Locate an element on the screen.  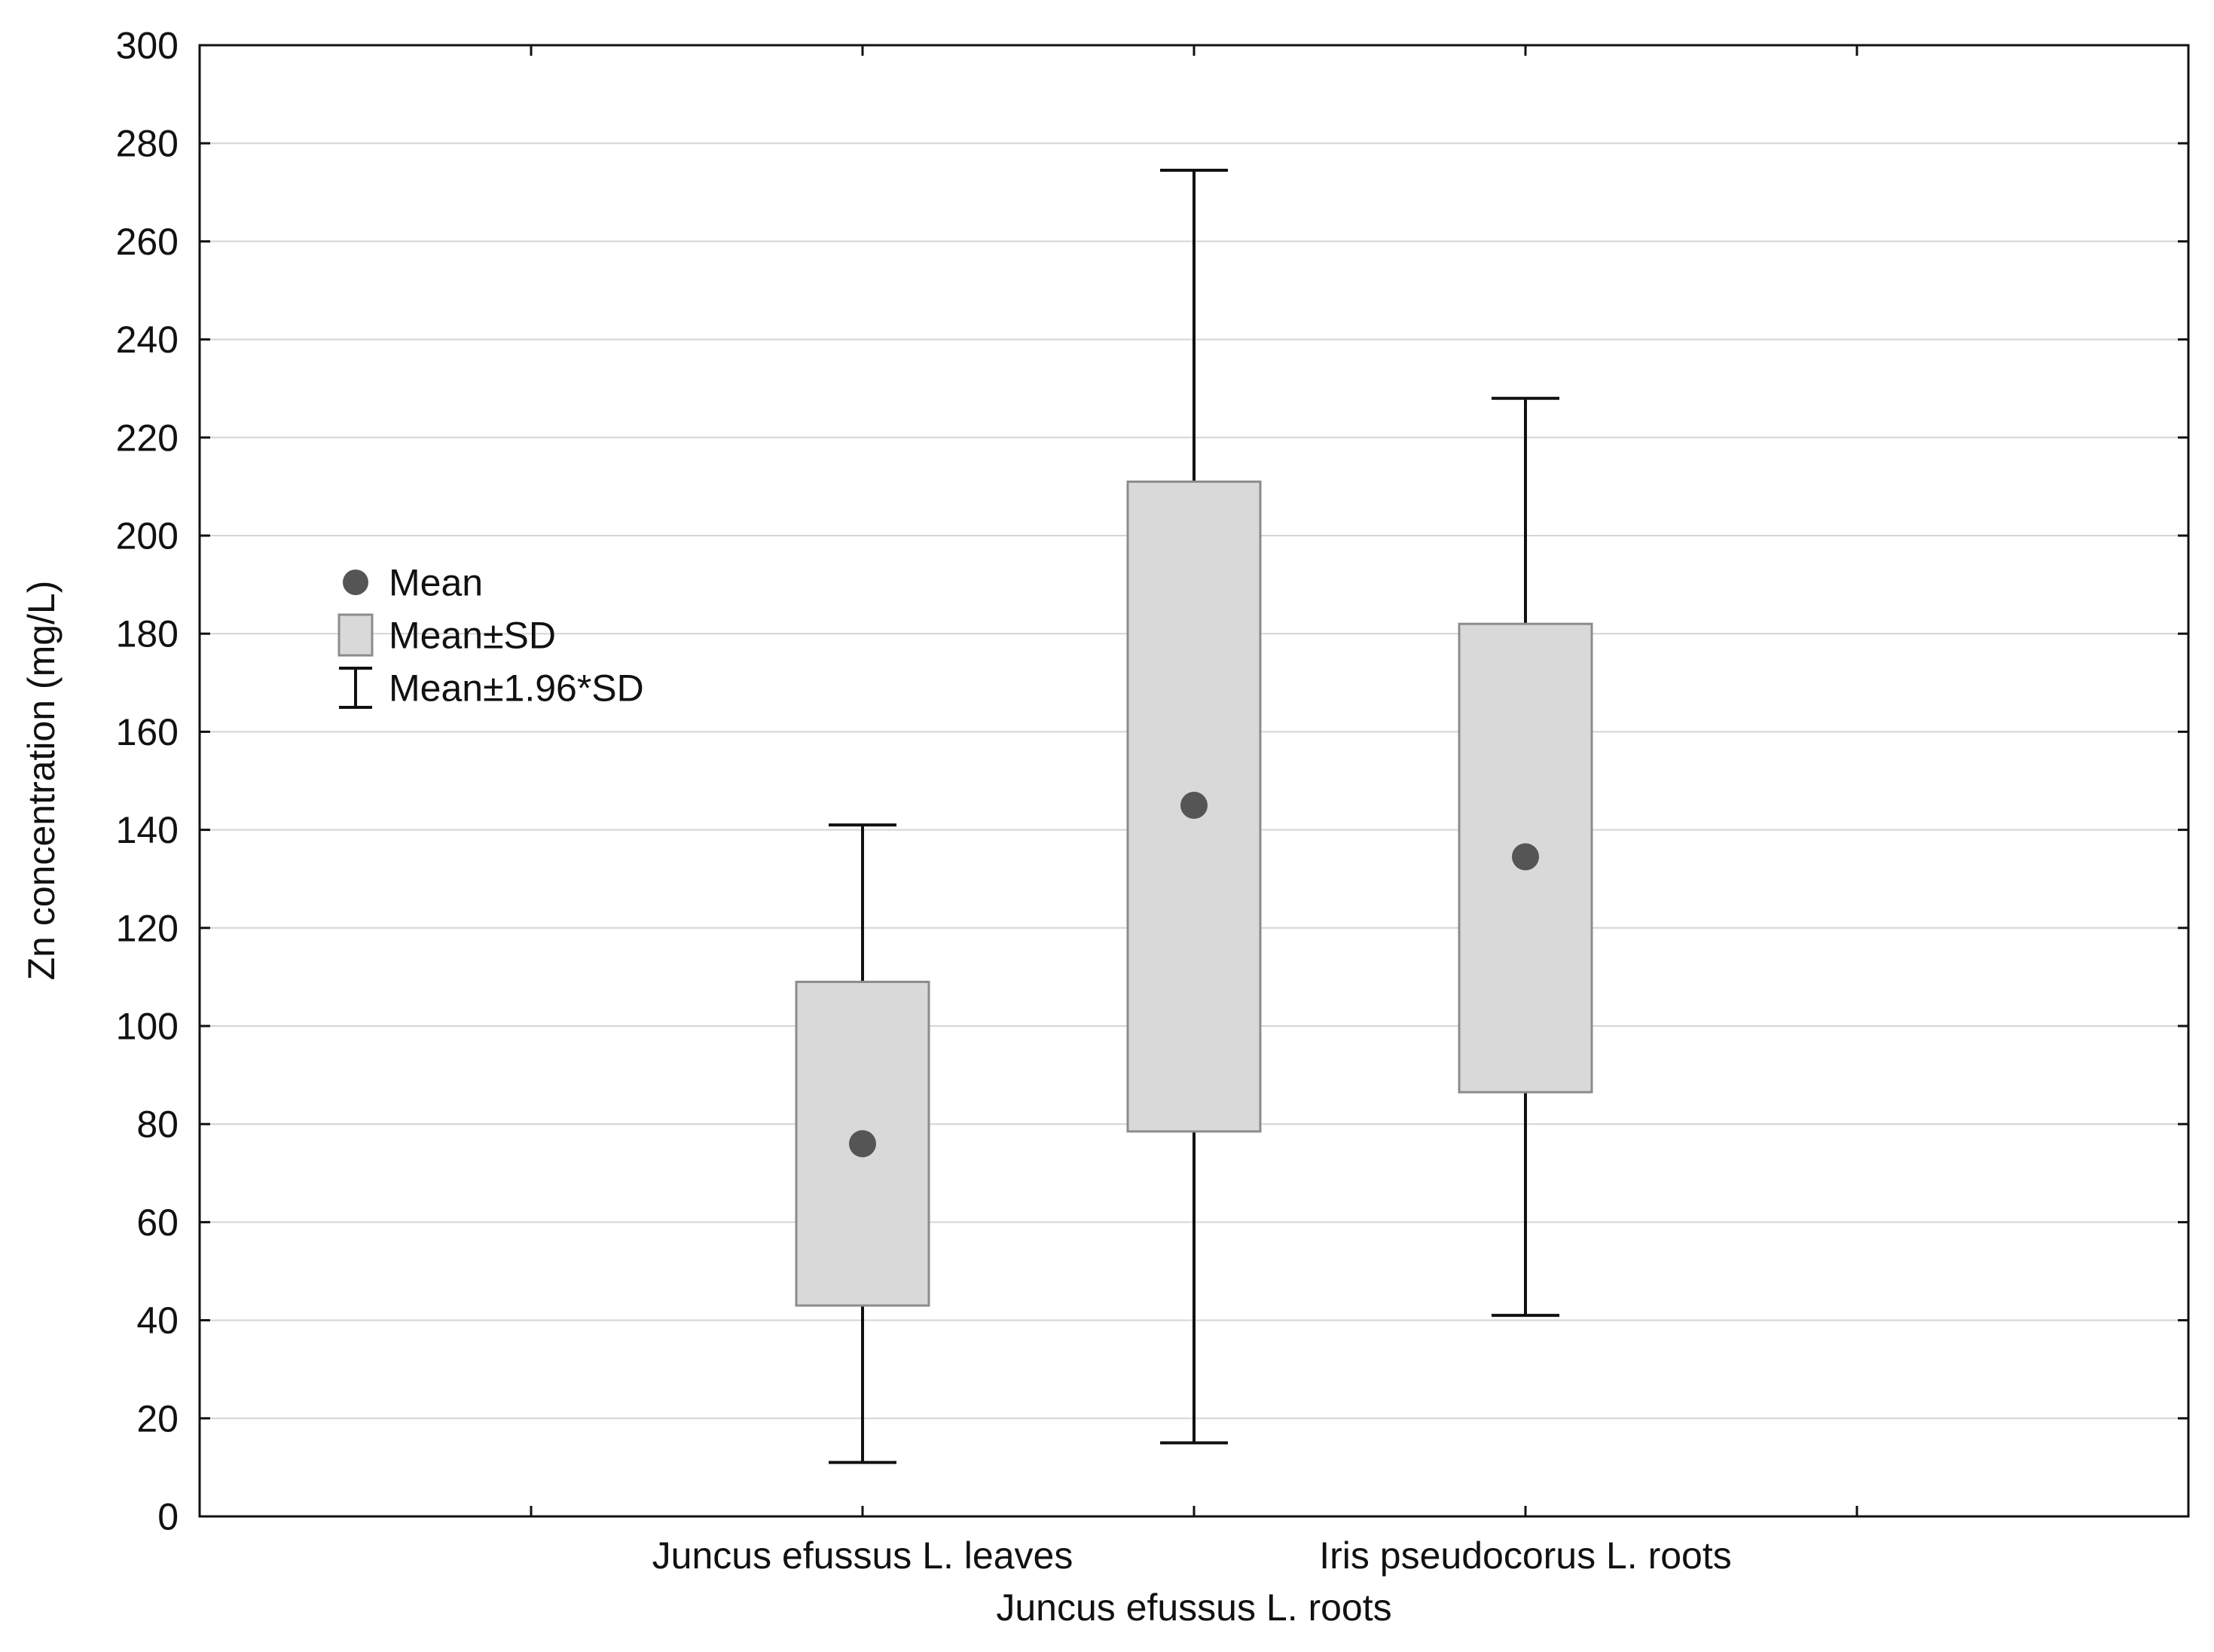
legend-sd-box is located at coordinates (355, 635).